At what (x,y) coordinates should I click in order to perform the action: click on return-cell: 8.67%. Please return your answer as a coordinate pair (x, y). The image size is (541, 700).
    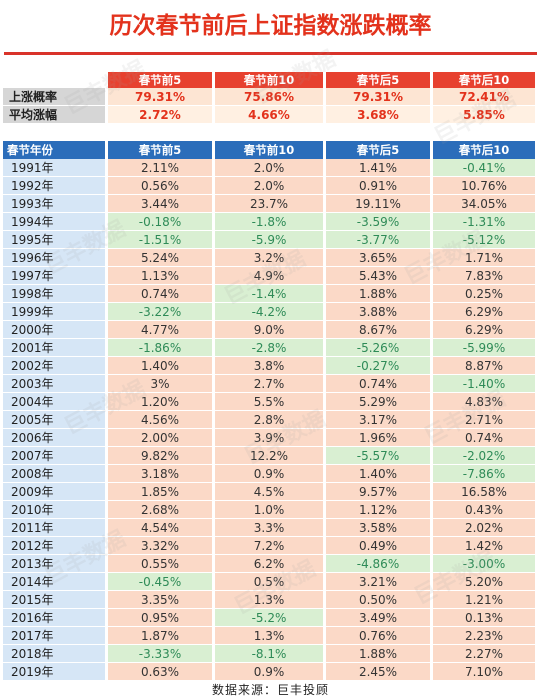
    Looking at the image, I should click on (379, 330).